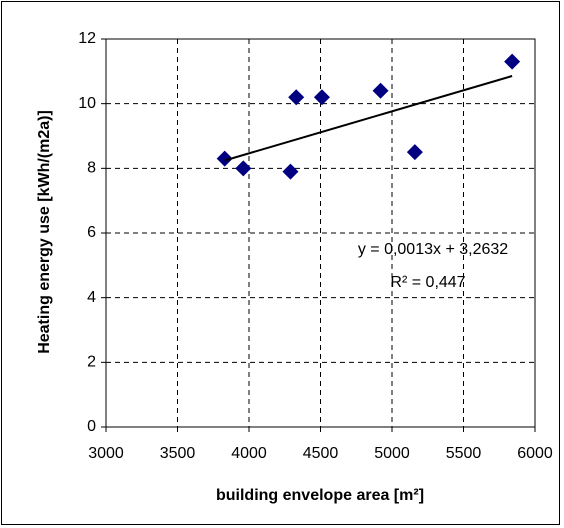 This screenshot has width=564, height=528. Describe the element at coordinates (178, 453) in the screenshot. I see `x-tick-label: 3500` at that location.